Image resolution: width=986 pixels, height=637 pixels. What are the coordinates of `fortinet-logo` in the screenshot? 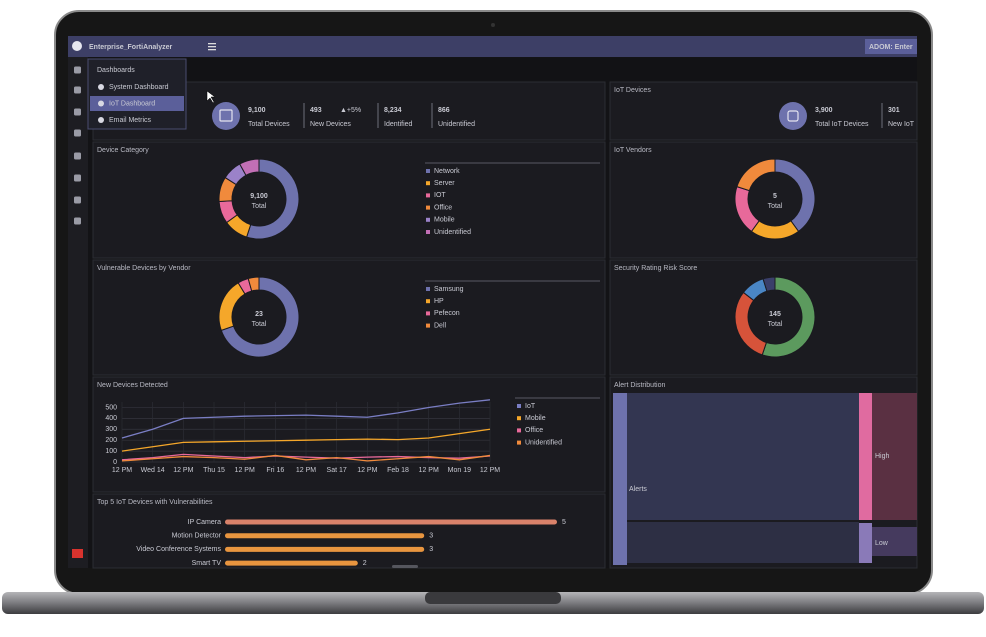 It's located at (77, 553).